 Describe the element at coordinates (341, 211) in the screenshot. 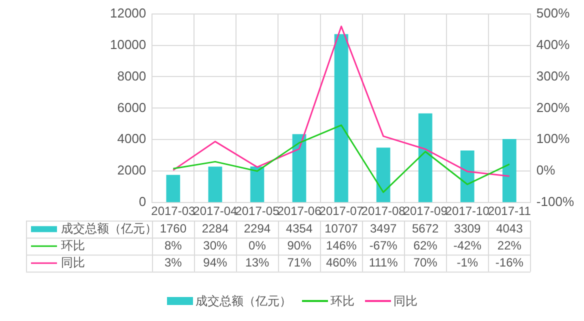

I see `x-tick-label: 2017-07` at that location.